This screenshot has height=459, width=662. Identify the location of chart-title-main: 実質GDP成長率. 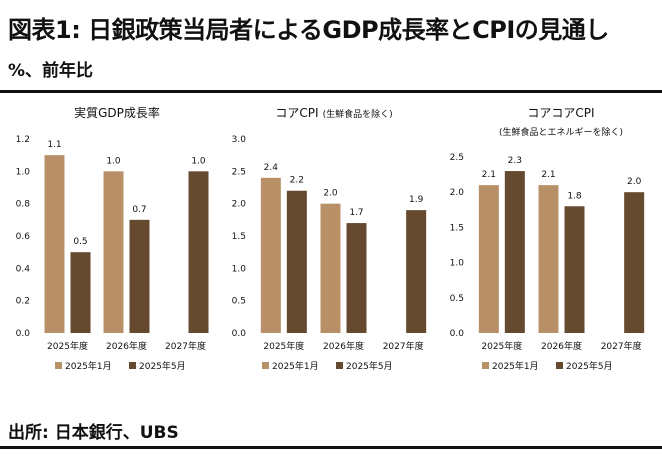
(117, 112).